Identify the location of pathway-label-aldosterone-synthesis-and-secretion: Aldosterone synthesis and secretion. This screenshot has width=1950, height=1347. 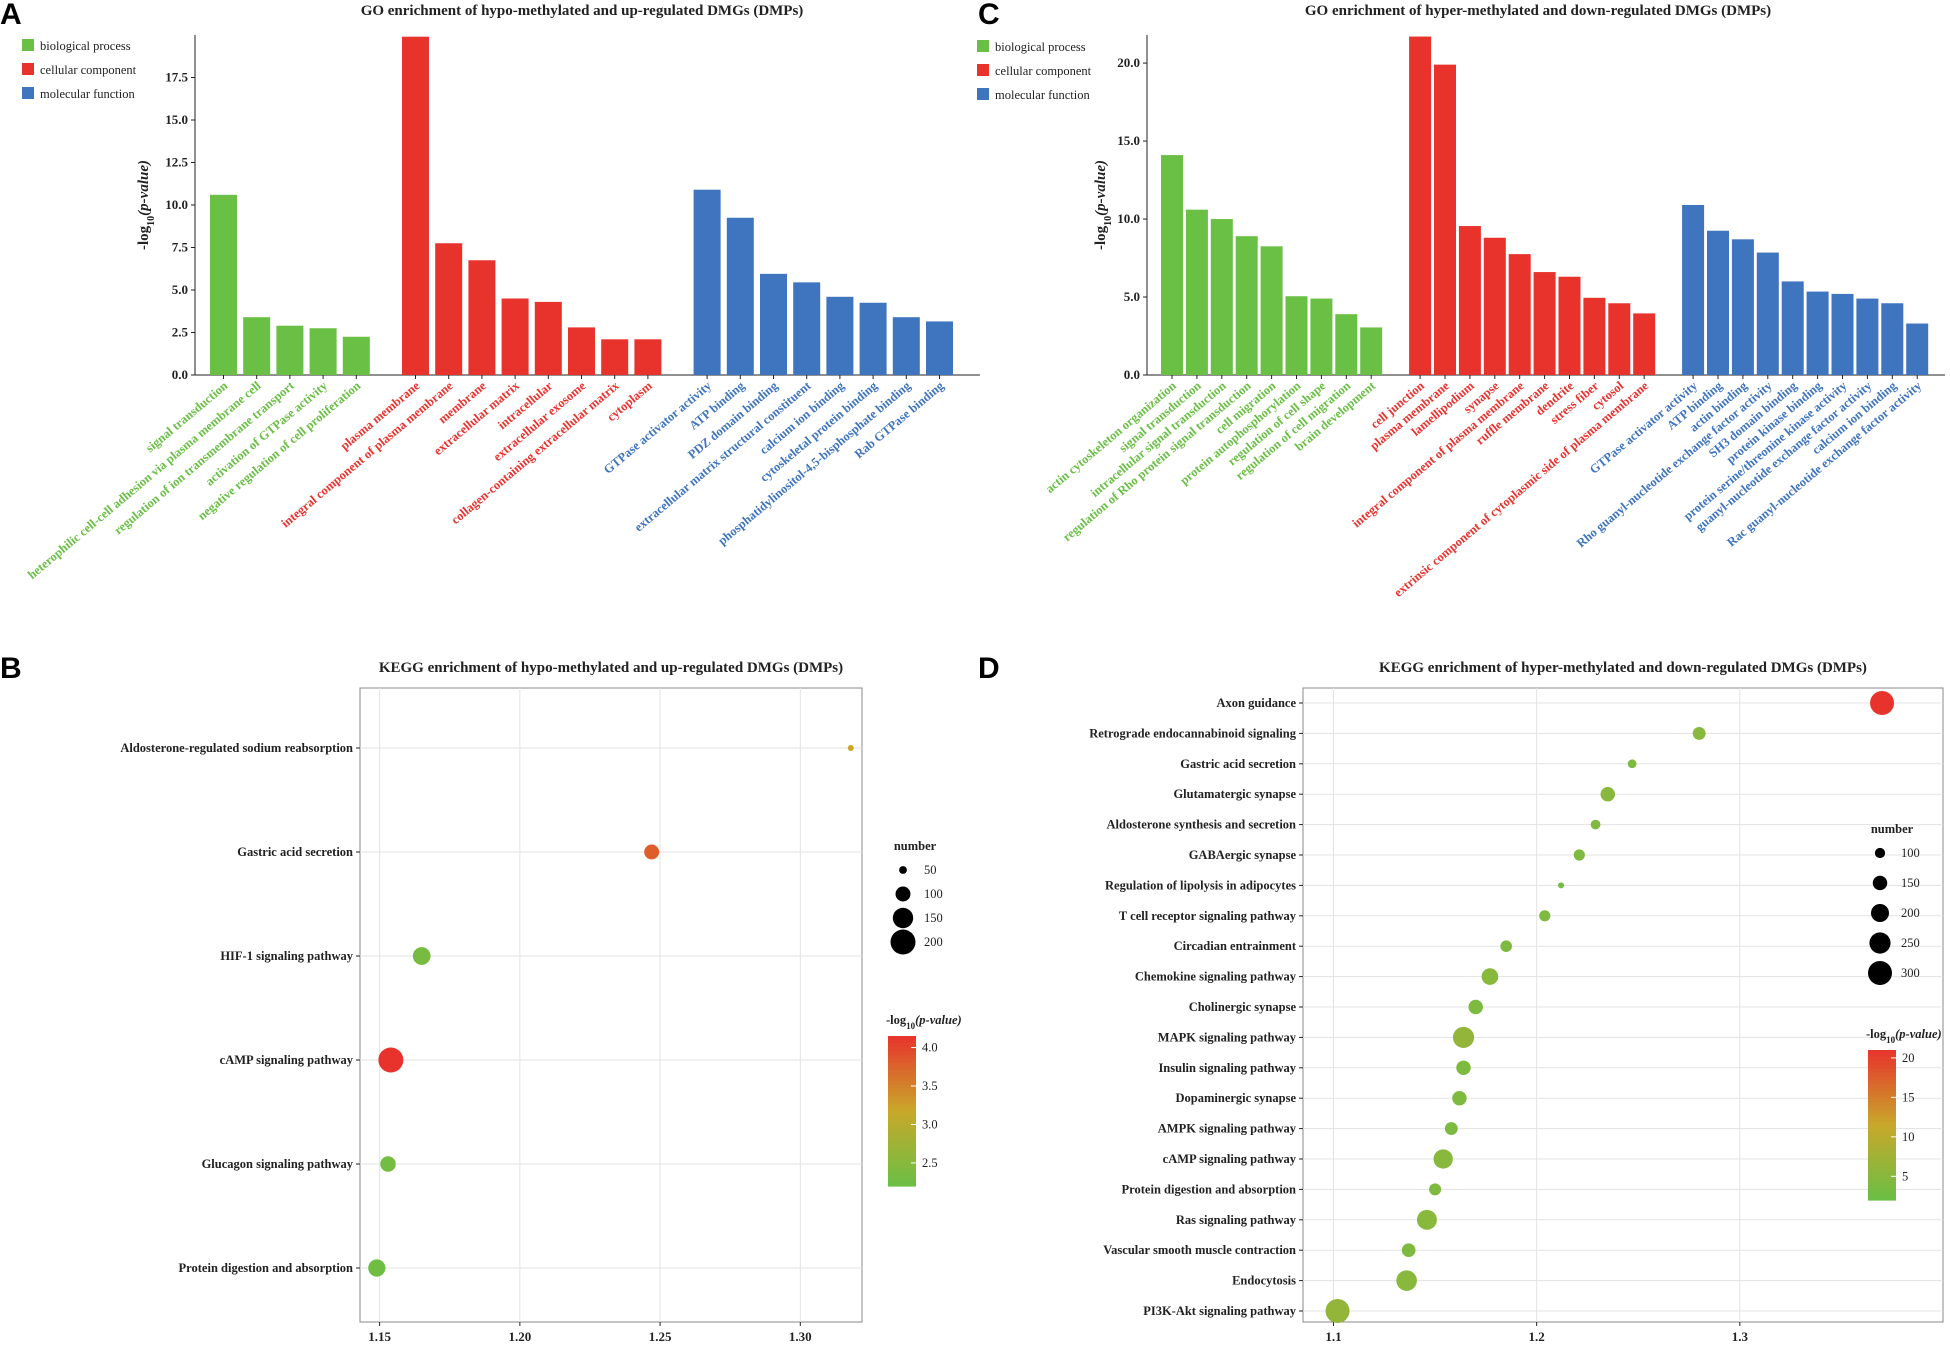
(1202, 825).